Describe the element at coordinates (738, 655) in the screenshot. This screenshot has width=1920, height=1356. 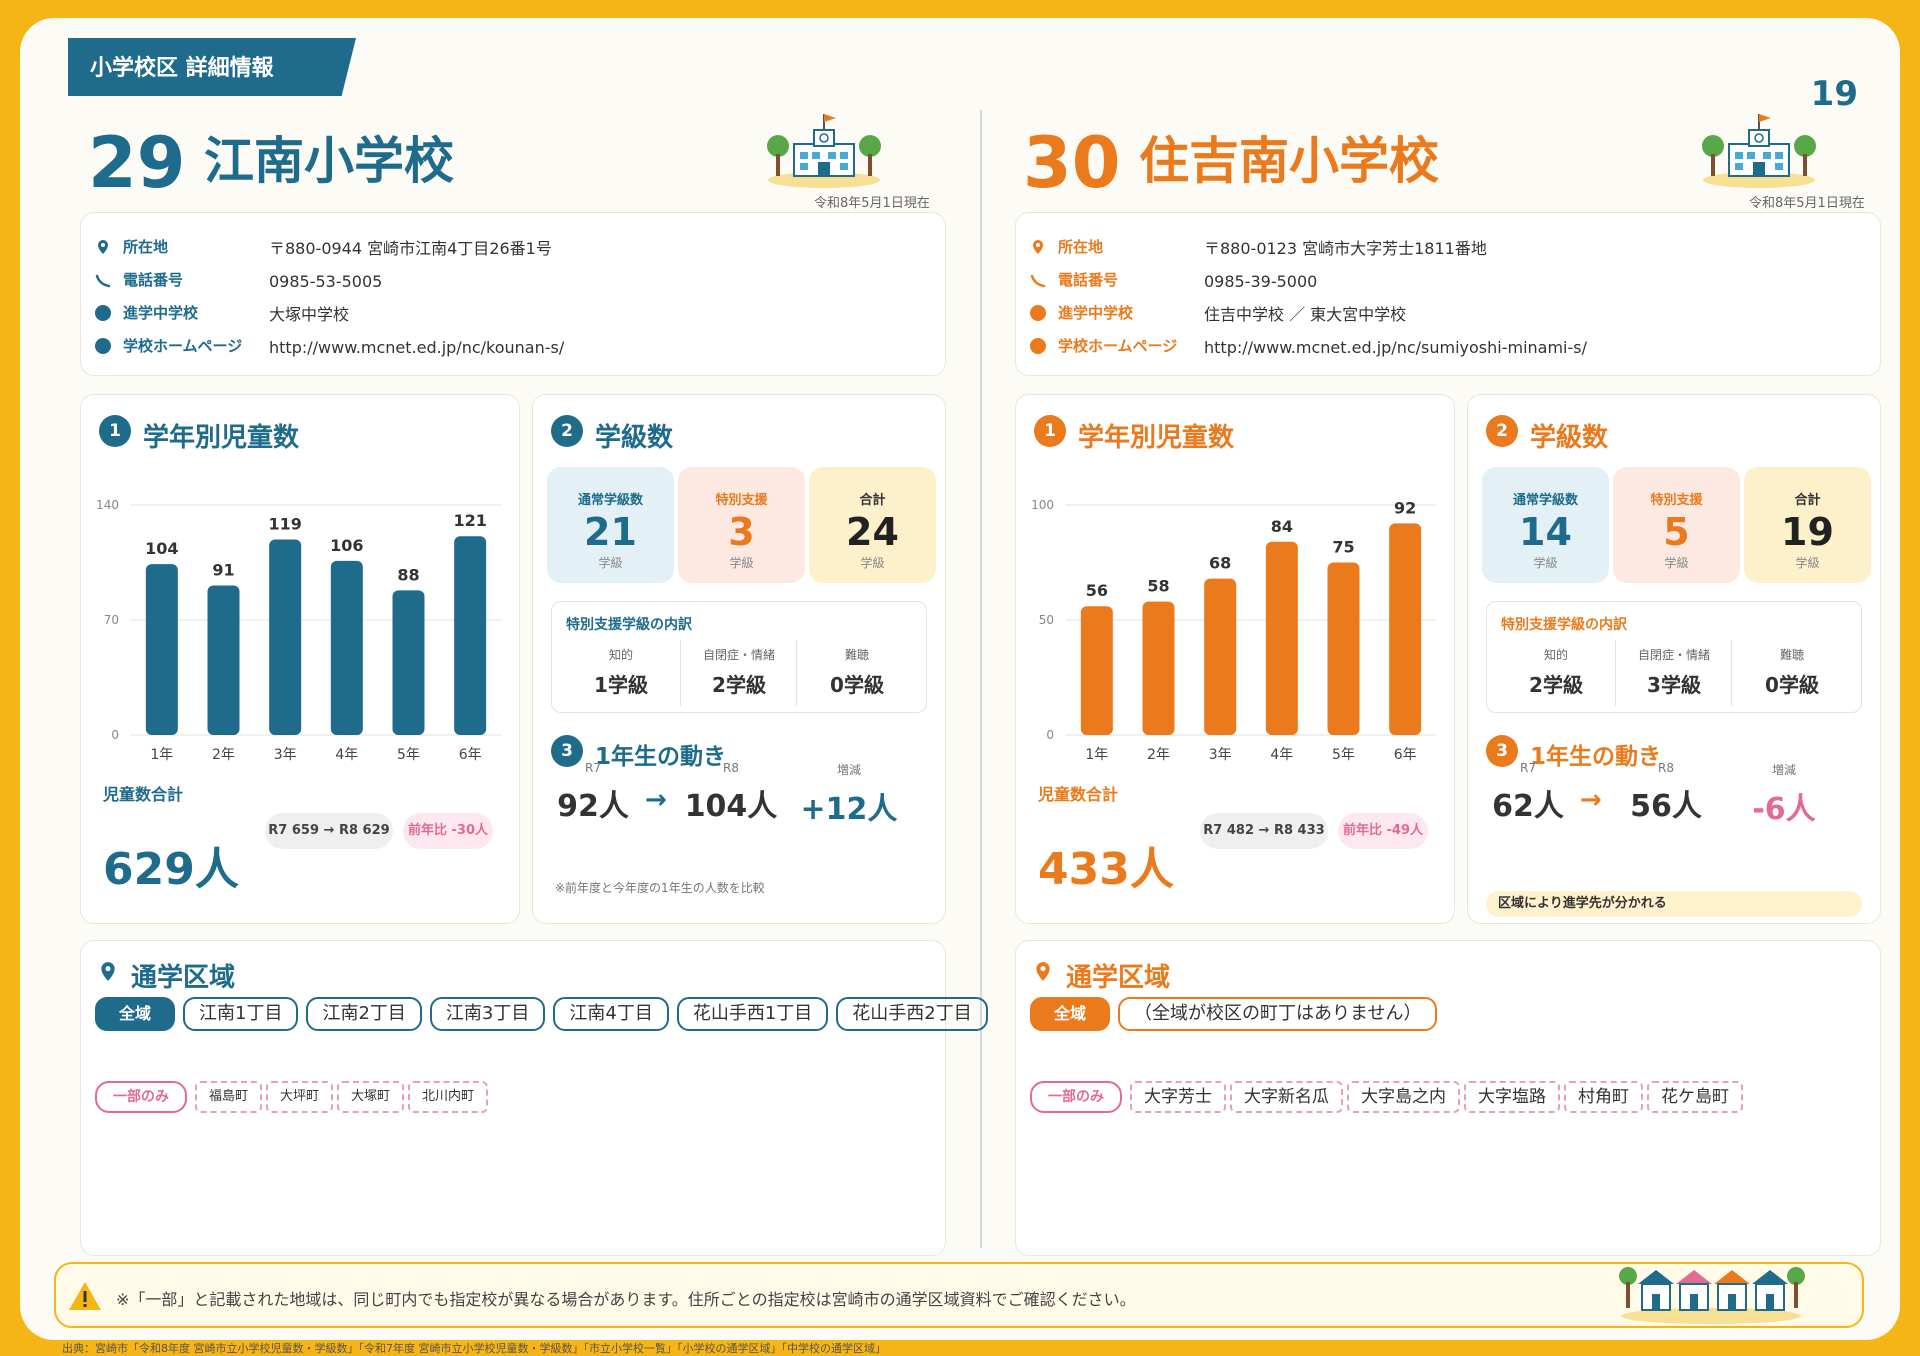
I see `breakdown-item-title: 自閉症・情緒` at that location.